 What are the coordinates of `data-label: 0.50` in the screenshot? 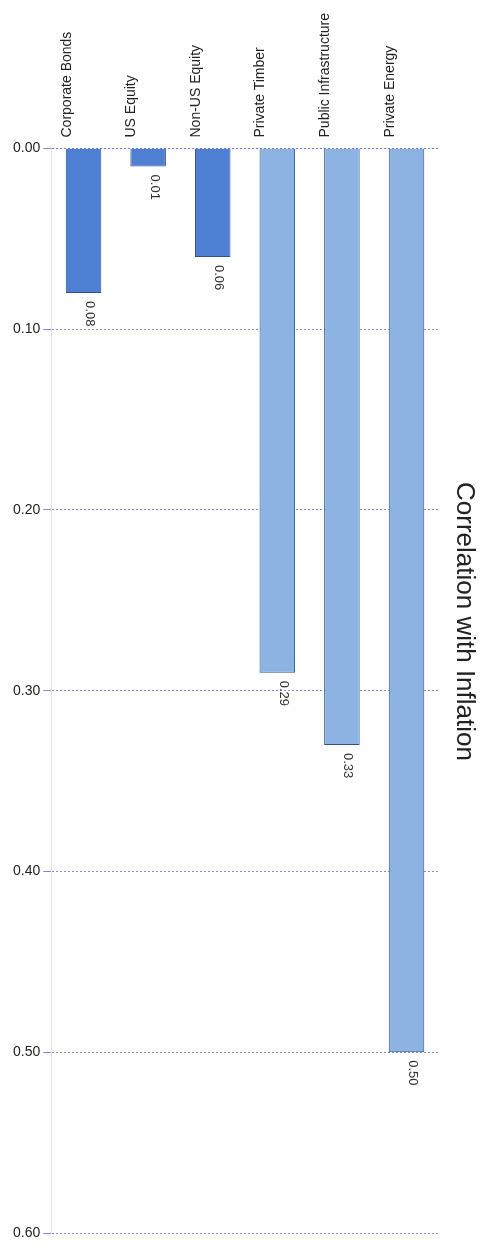 It's located at (413, 1073).